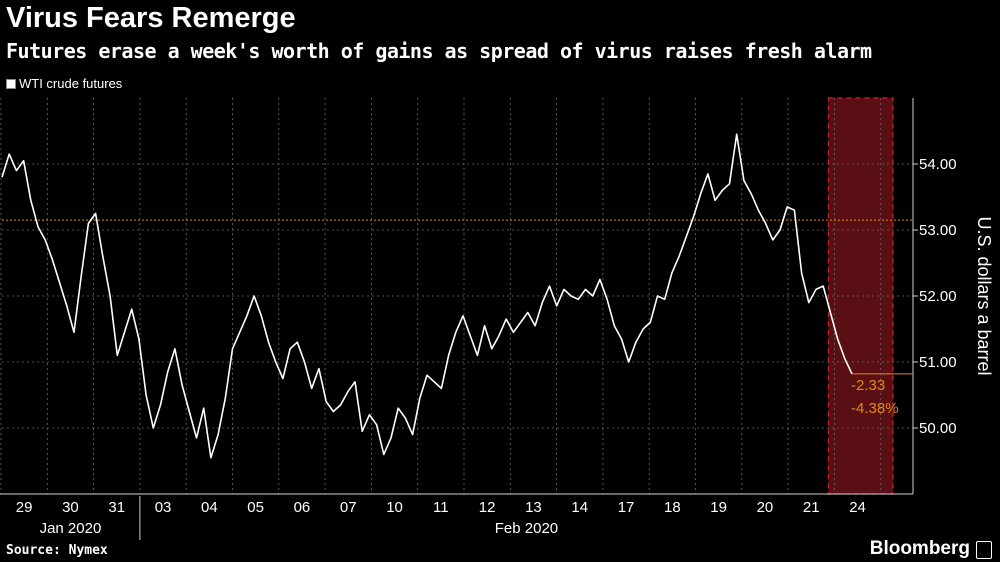  What do you see at coordinates (151, 18) in the screenshot?
I see `chart-title: Virus Fears Remerge` at bounding box center [151, 18].